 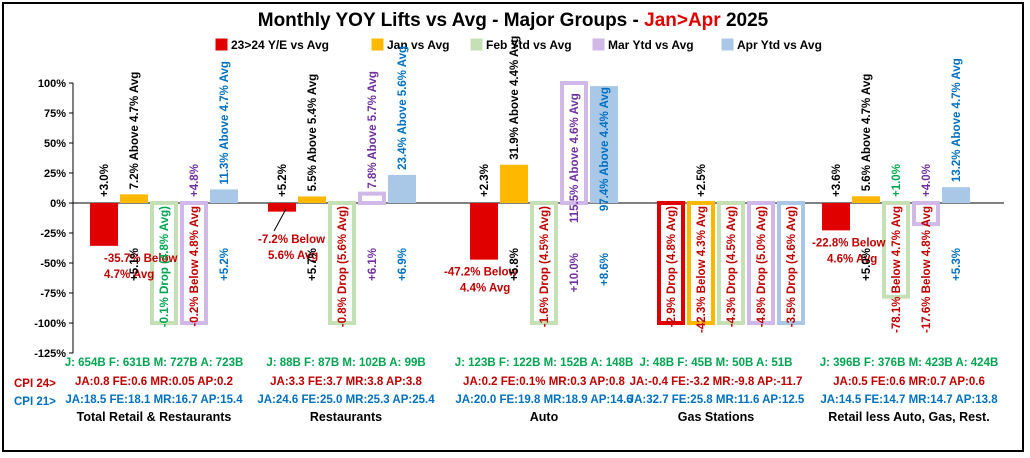 What do you see at coordinates (702, 269) in the screenshot?
I see `data-label-vertical: -42.3% Below 4.3% Avg` at bounding box center [702, 269].